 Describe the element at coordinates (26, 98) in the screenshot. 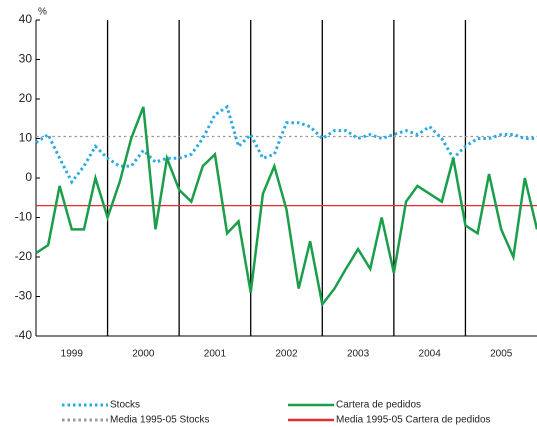

I see `y-tick-label: 20` at that location.